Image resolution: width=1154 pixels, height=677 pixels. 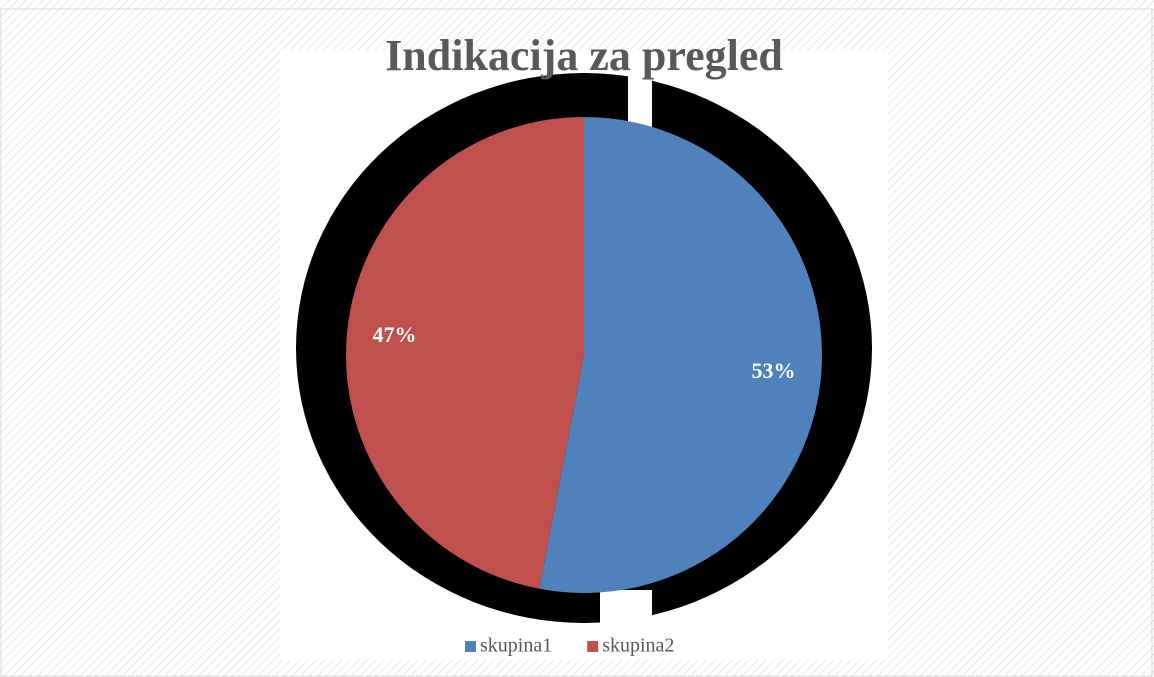 What do you see at coordinates (584, 55) in the screenshot?
I see `chart-title: Indikacija za pregled` at bounding box center [584, 55].